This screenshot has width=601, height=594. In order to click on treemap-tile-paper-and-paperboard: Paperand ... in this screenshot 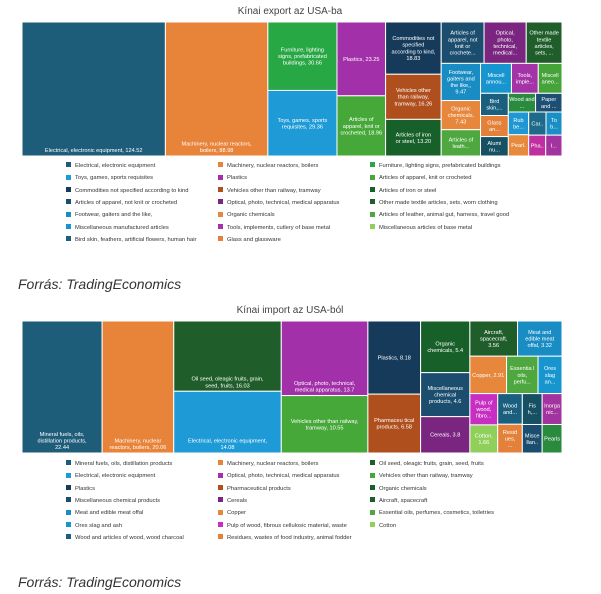, I will do `click(548, 102)`.